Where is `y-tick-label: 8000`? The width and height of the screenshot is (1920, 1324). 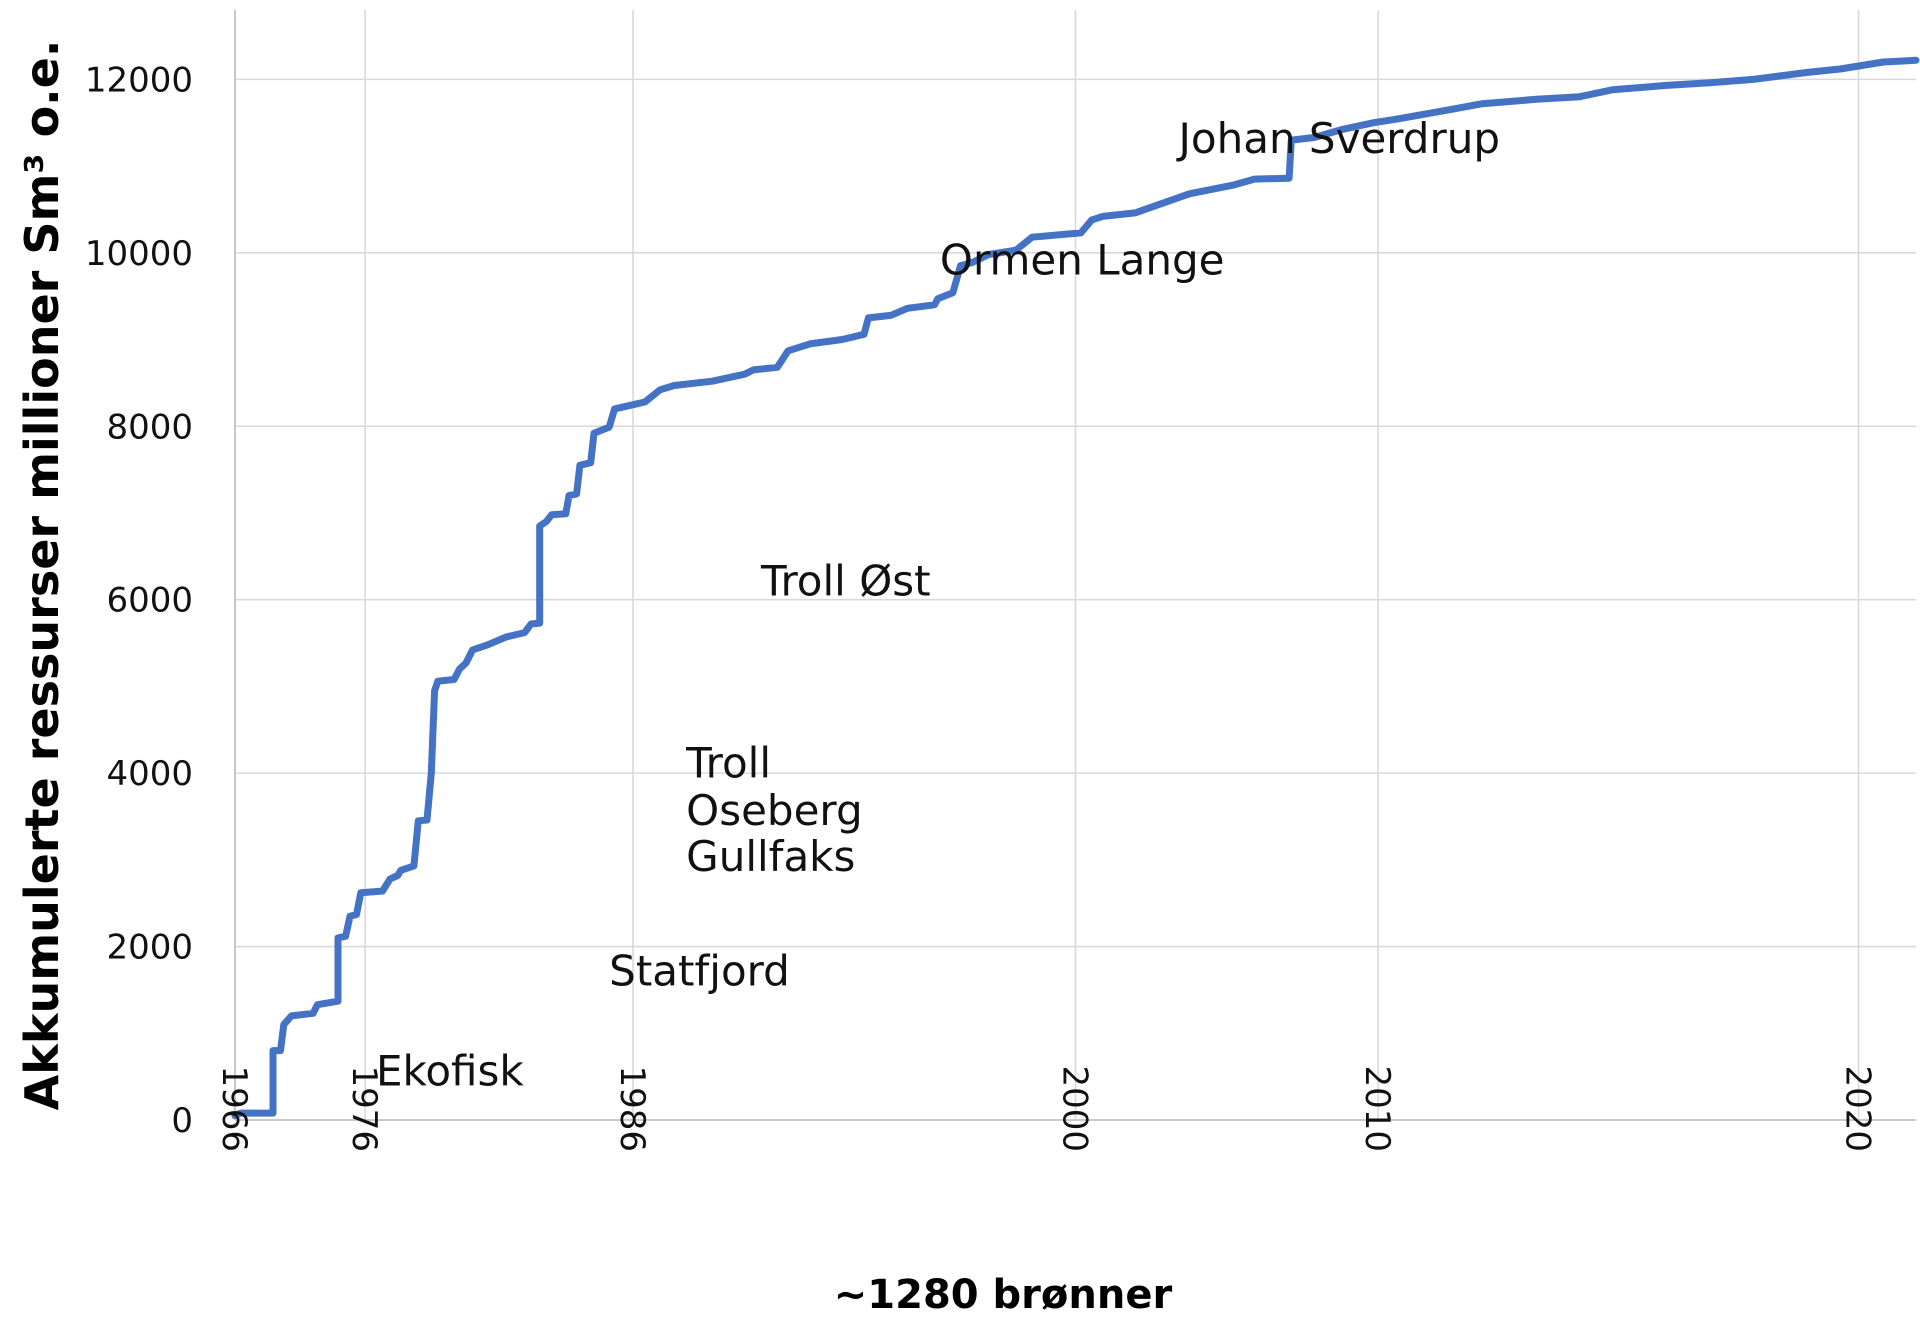 y-tick-label: 8000 is located at coordinates (149, 427).